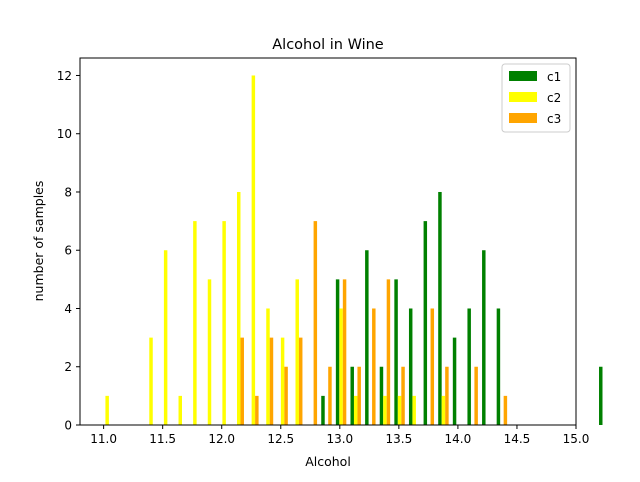  What do you see at coordinates (64, 134) in the screenshot?
I see `y-tick-label: 10` at bounding box center [64, 134].